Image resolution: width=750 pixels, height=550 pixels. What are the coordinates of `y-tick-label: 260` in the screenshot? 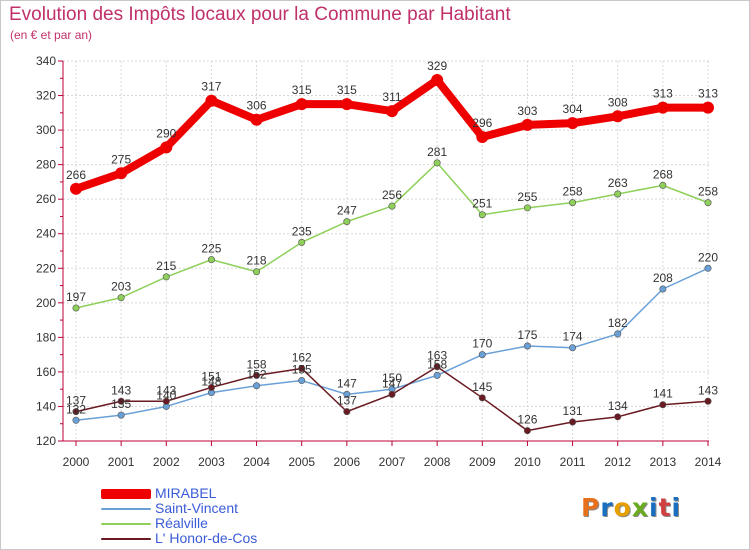 It's located at (46, 199).